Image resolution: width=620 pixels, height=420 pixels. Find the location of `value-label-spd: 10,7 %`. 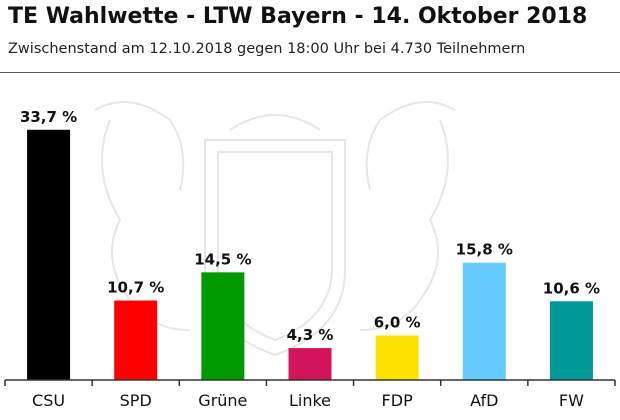

value-label-spd: 10,7 % is located at coordinates (135, 288).